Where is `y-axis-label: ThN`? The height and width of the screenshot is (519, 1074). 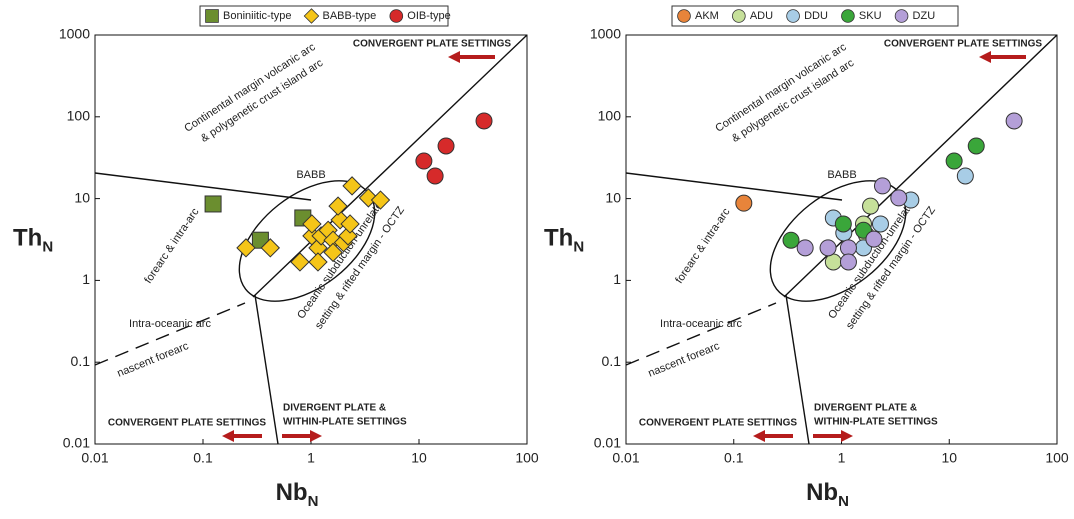 y-axis-label: ThN is located at coordinates (564, 240).